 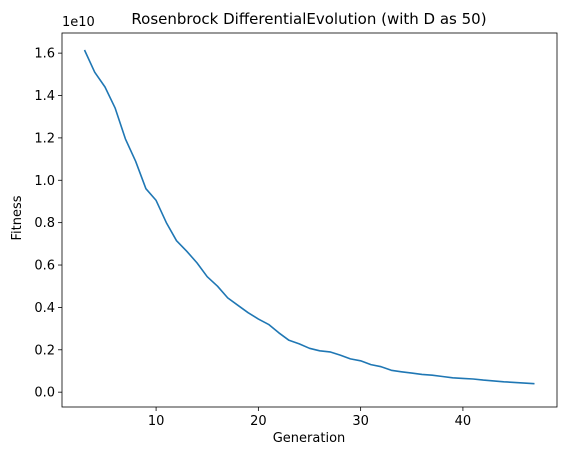 I want to click on y-tick-label: 0.4, so click(x=44, y=308).